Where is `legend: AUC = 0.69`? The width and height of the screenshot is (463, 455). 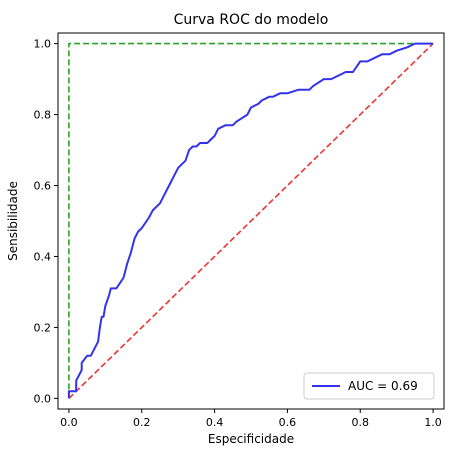 legend: AUC = 0.69 is located at coordinates (369, 386).